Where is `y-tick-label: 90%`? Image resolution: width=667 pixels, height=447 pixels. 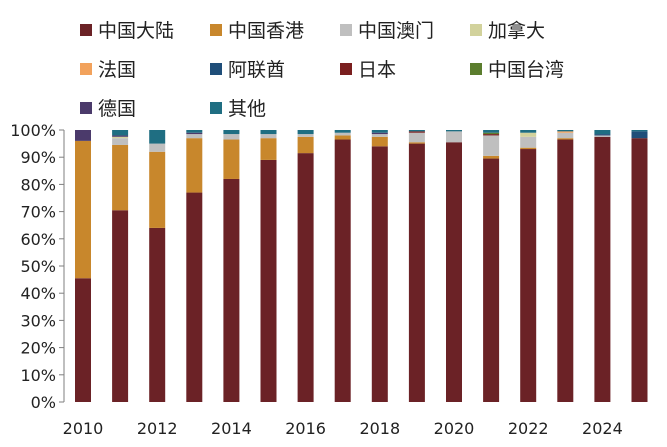
y-tick-label: 90% is located at coordinates (38, 157).